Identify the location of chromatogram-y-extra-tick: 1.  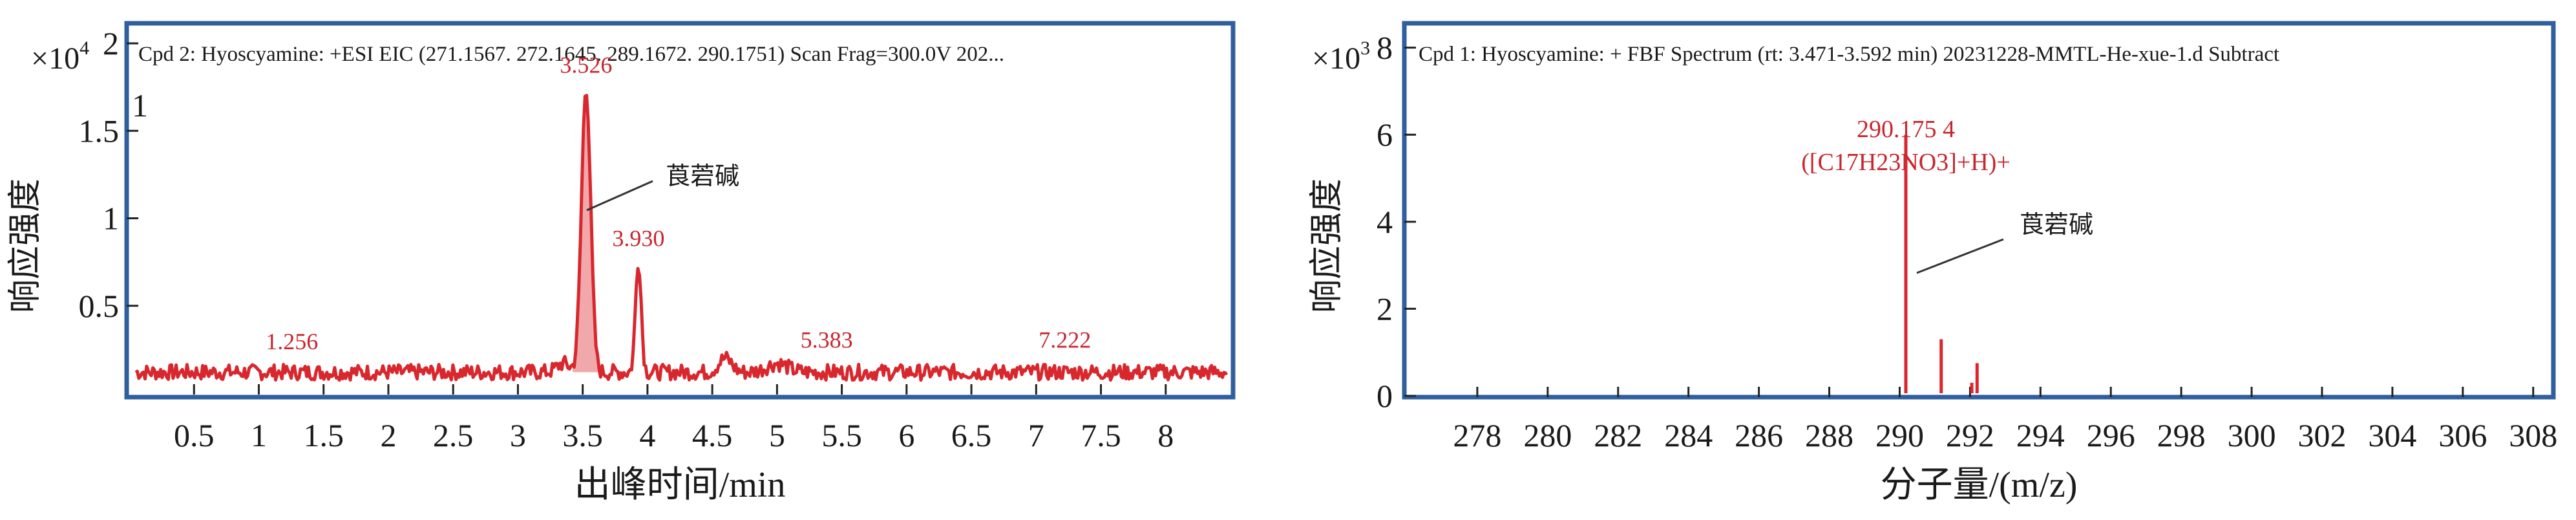
(140, 106).